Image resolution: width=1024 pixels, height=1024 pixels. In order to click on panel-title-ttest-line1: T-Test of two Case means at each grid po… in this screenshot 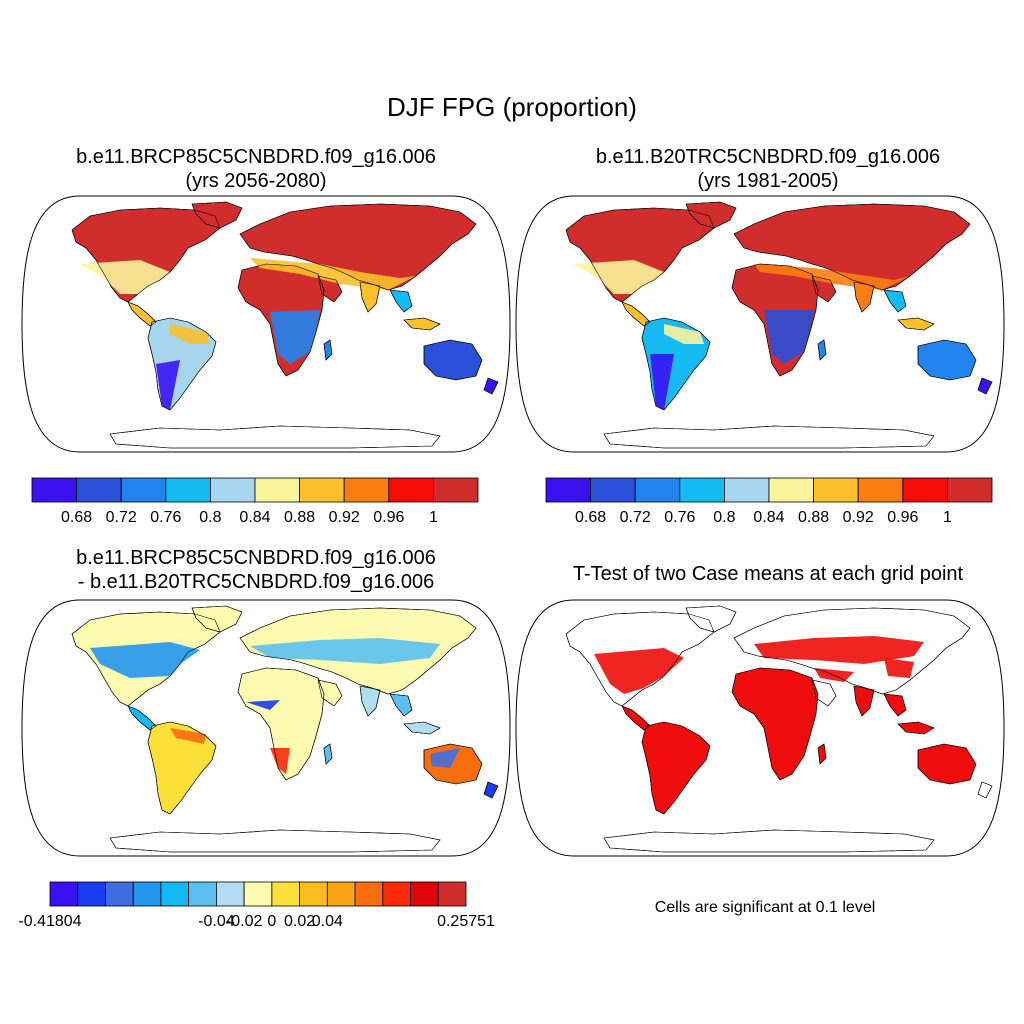, I will do `click(768, 574)`.